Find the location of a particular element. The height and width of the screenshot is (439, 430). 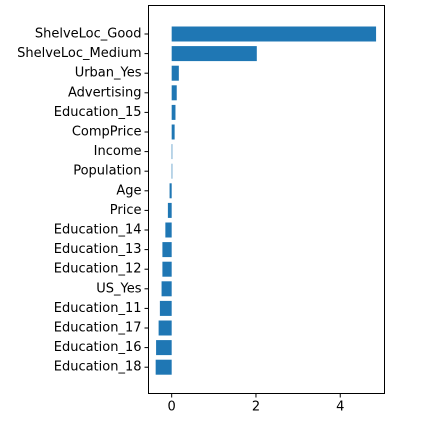

x-axis-ticks: 0 2 4 is located at coordinates (256, 404).